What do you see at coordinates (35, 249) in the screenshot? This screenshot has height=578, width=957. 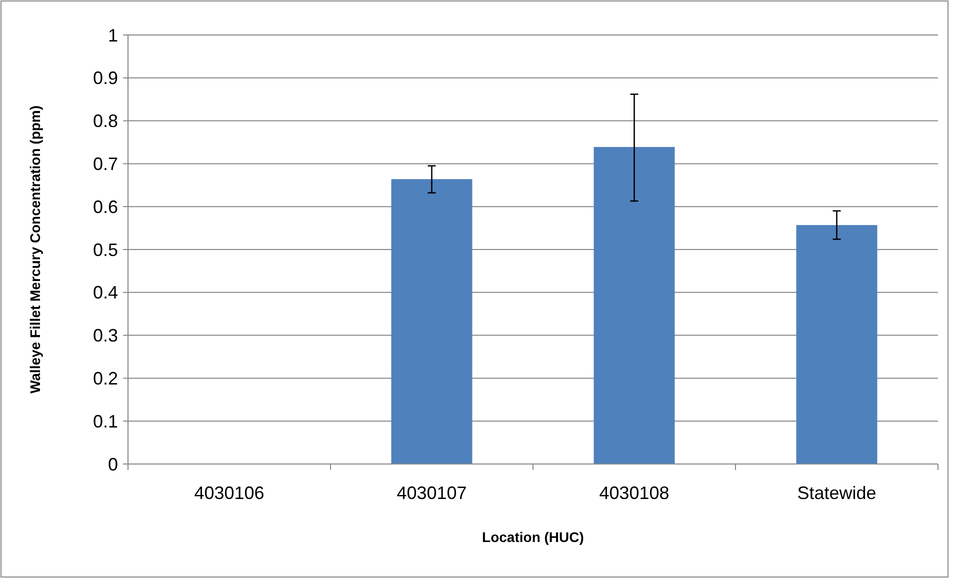 I see `y-axis-title: Walleye Fillet Mercury Concentration (ppm)` at bounding box center [35, 249].